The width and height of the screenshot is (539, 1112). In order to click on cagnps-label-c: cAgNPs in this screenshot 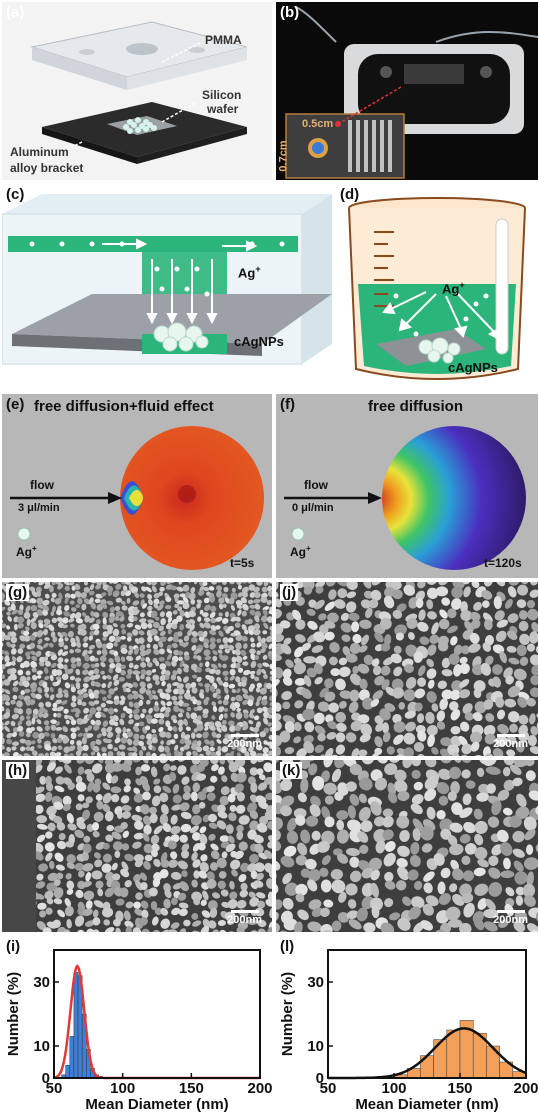, I will do `click(259, 341)`.